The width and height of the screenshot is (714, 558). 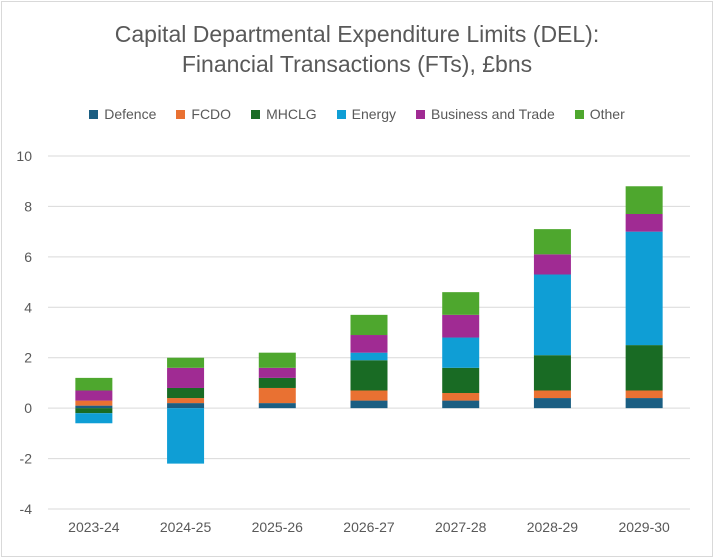 I want to click on legend-item: MHCLG, so click(x=284, y=114).